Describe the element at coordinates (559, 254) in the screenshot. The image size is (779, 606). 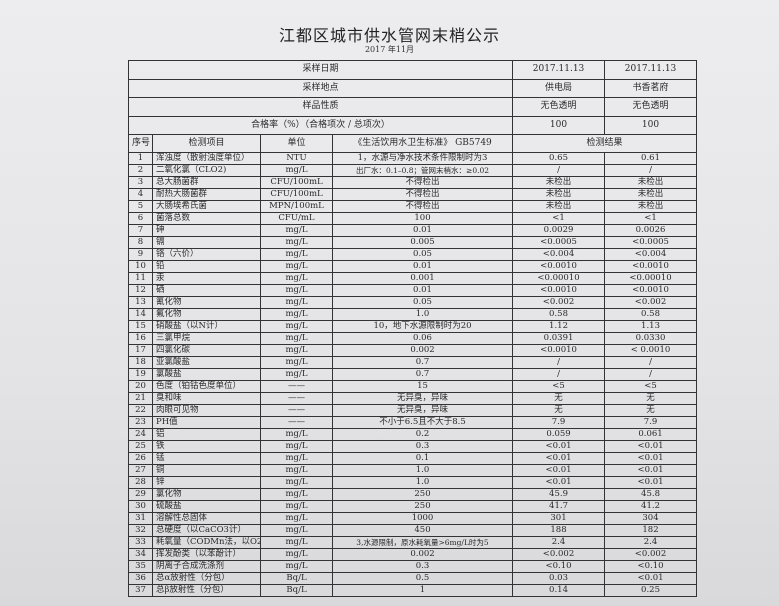
I see `cell-result-1: <0.004` at that location.